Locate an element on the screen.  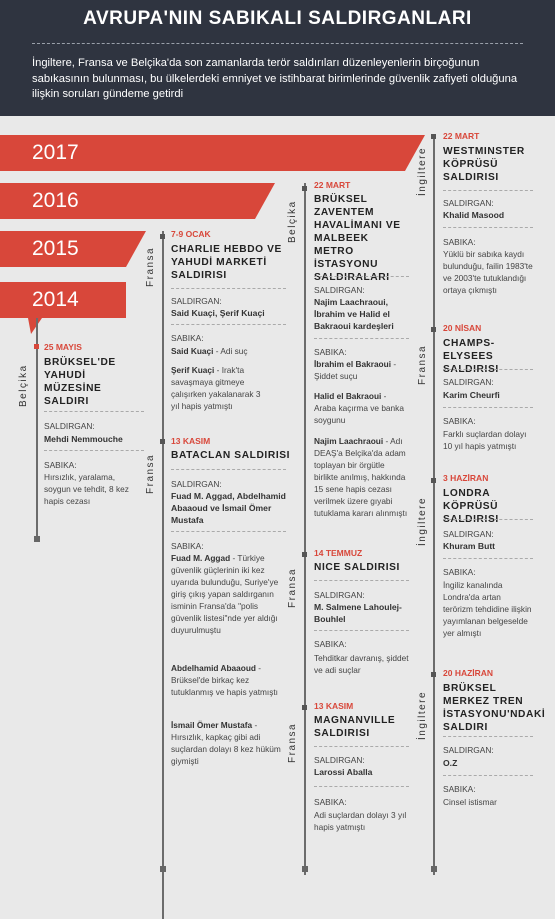
record-value: Cinsel istismar is located at coordinates (470, 802).